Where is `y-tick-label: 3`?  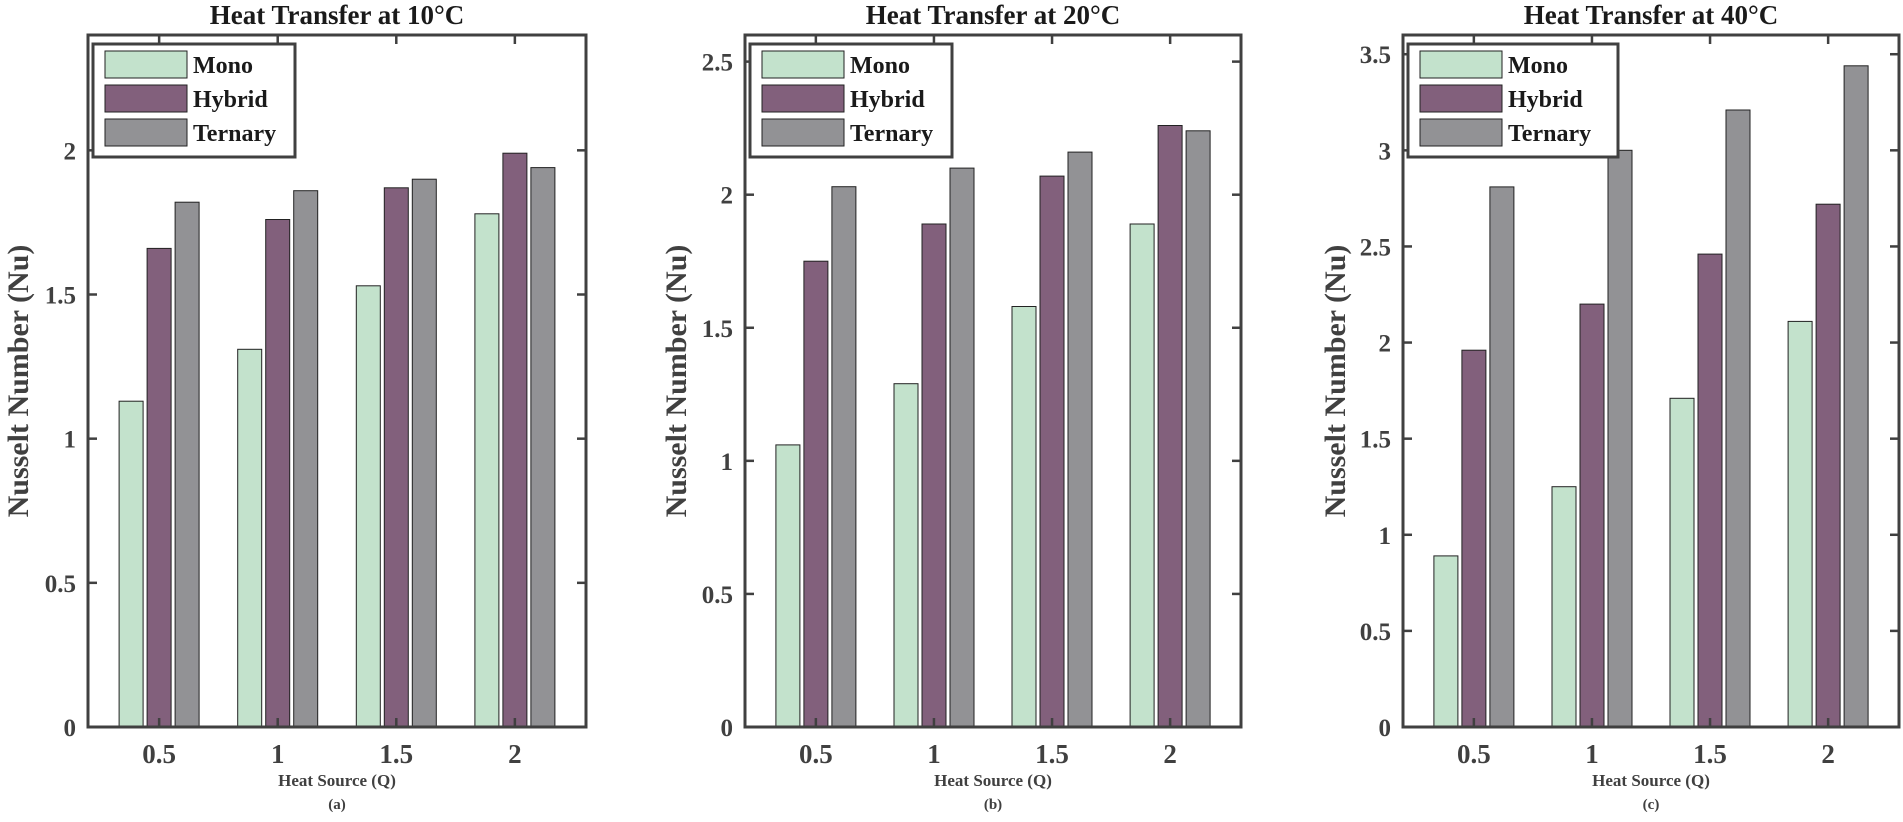 y-tick-label: 3 is located at coordinates (1385, 151).